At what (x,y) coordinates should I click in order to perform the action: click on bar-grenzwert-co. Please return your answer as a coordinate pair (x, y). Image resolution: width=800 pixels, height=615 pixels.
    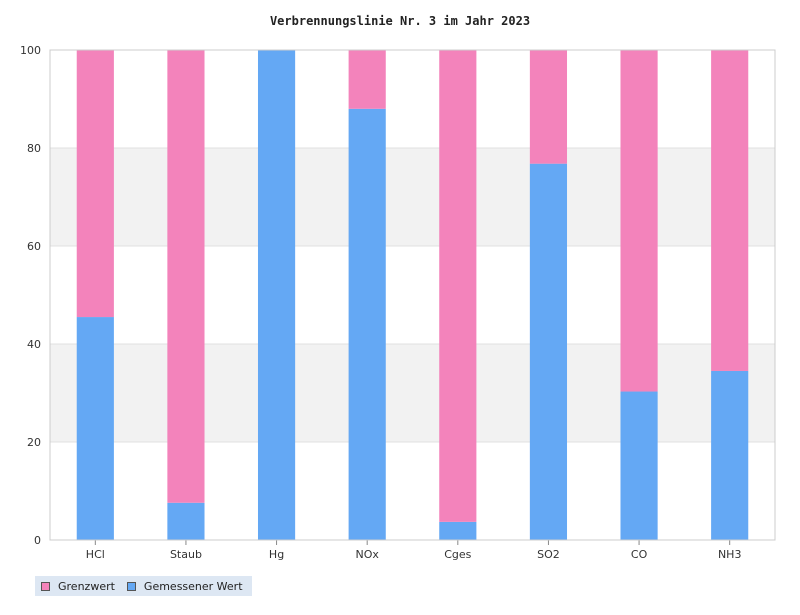
    Looking at the image, I should click on (639, 221).